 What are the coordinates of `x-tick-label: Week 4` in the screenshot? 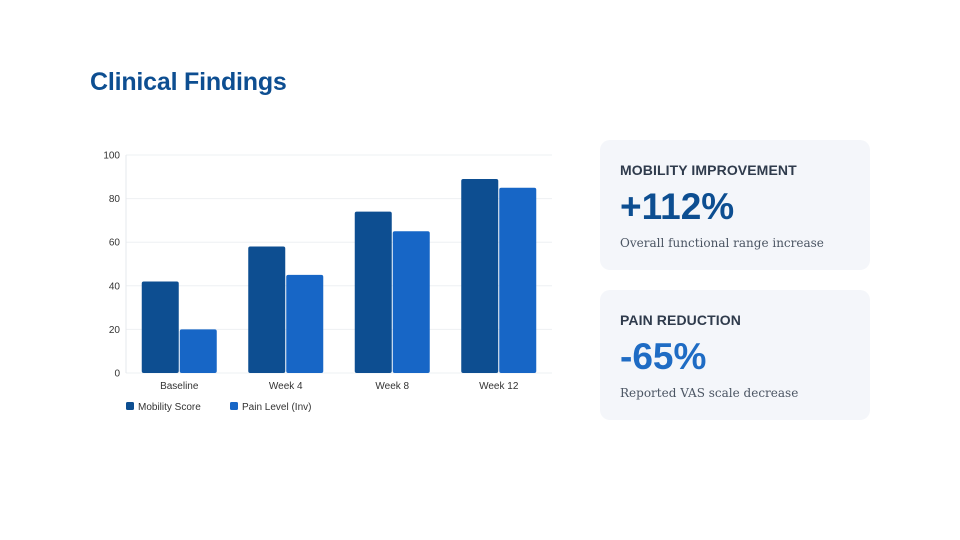 It's located at (286, 386).